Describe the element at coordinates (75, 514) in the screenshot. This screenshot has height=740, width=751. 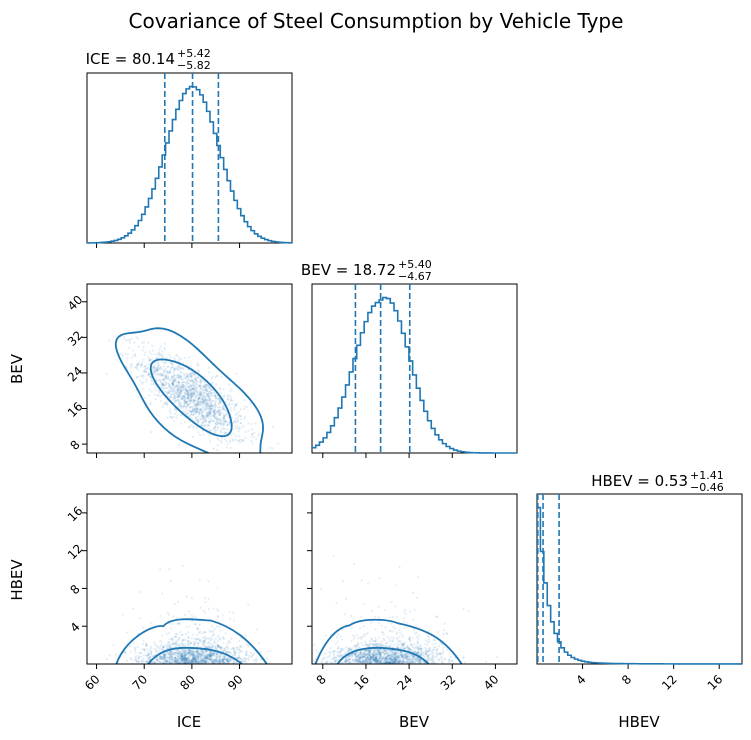
I see `y-tick-label: 16` at that location.